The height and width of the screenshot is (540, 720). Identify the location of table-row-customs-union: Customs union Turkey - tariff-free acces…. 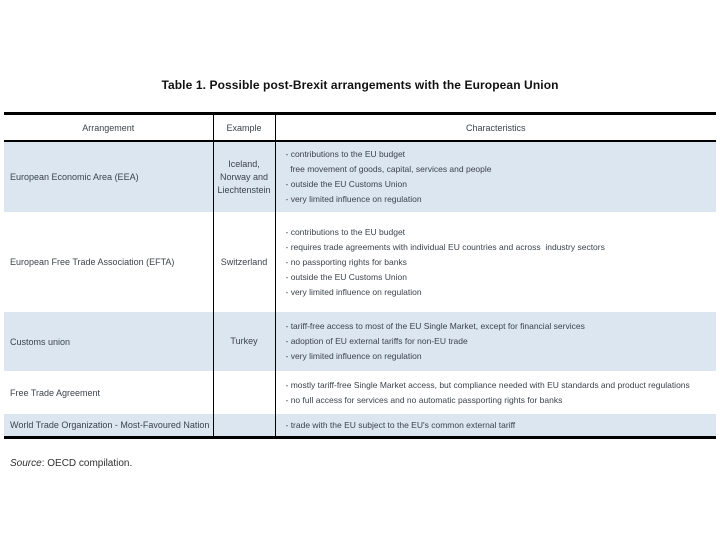
(360, 341).